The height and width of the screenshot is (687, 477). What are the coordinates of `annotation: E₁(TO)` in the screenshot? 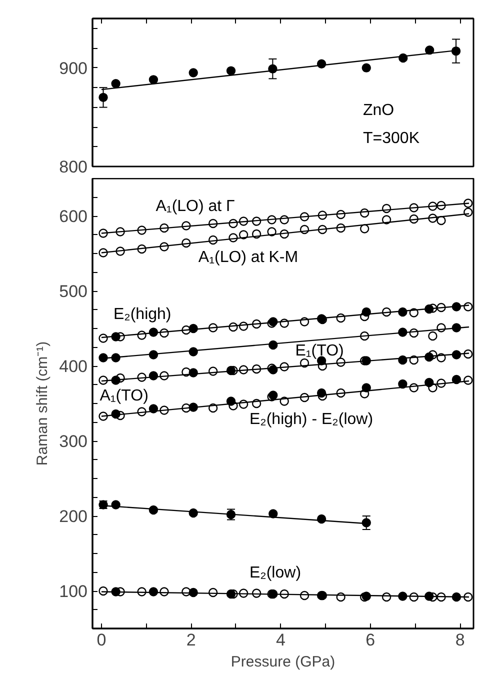 It's located at (319, 351).